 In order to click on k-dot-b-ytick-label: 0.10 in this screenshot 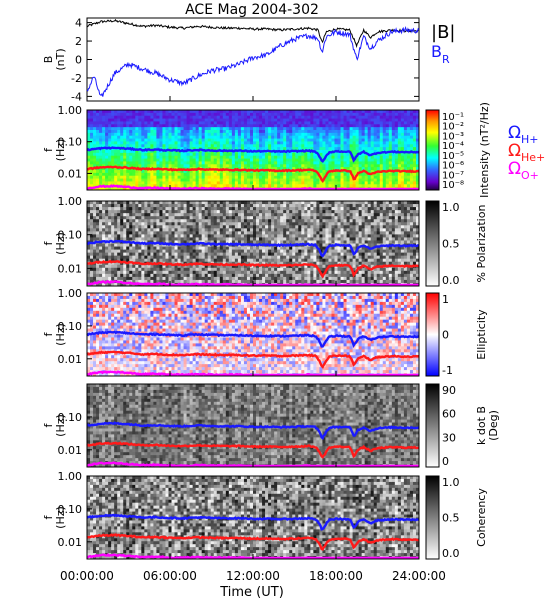, I will do `click(70, 417)`.